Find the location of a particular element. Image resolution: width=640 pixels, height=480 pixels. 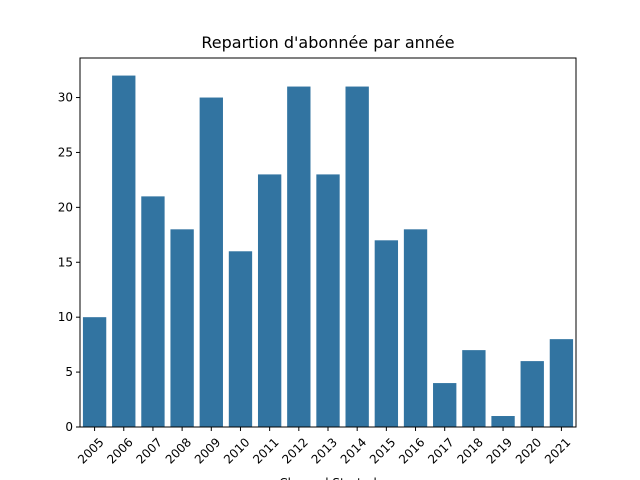

chart-title: Repartion d'abonnée par année is located at coordinates (327, 42).